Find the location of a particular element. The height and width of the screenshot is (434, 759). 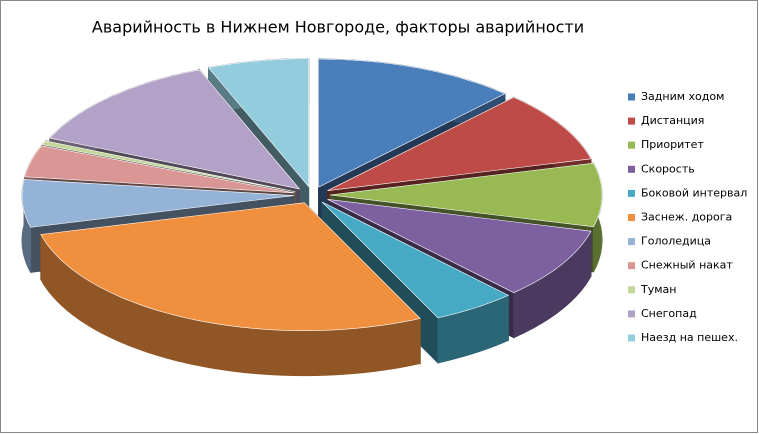

legend-label: Снегопад is located at coordinates (669, 313).